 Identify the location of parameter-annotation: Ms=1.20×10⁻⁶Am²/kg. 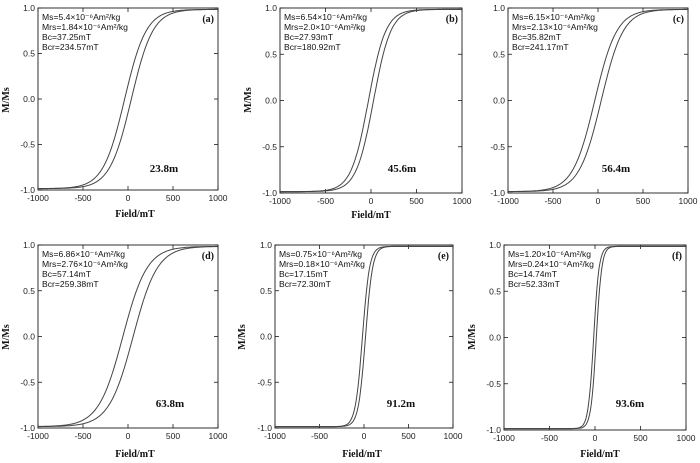
(549, 254).